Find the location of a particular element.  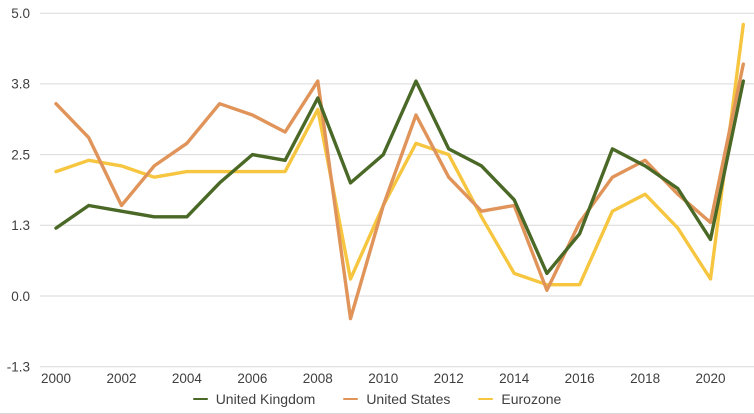

x-tick-label: 2020 is located at coordinates (710, 378).